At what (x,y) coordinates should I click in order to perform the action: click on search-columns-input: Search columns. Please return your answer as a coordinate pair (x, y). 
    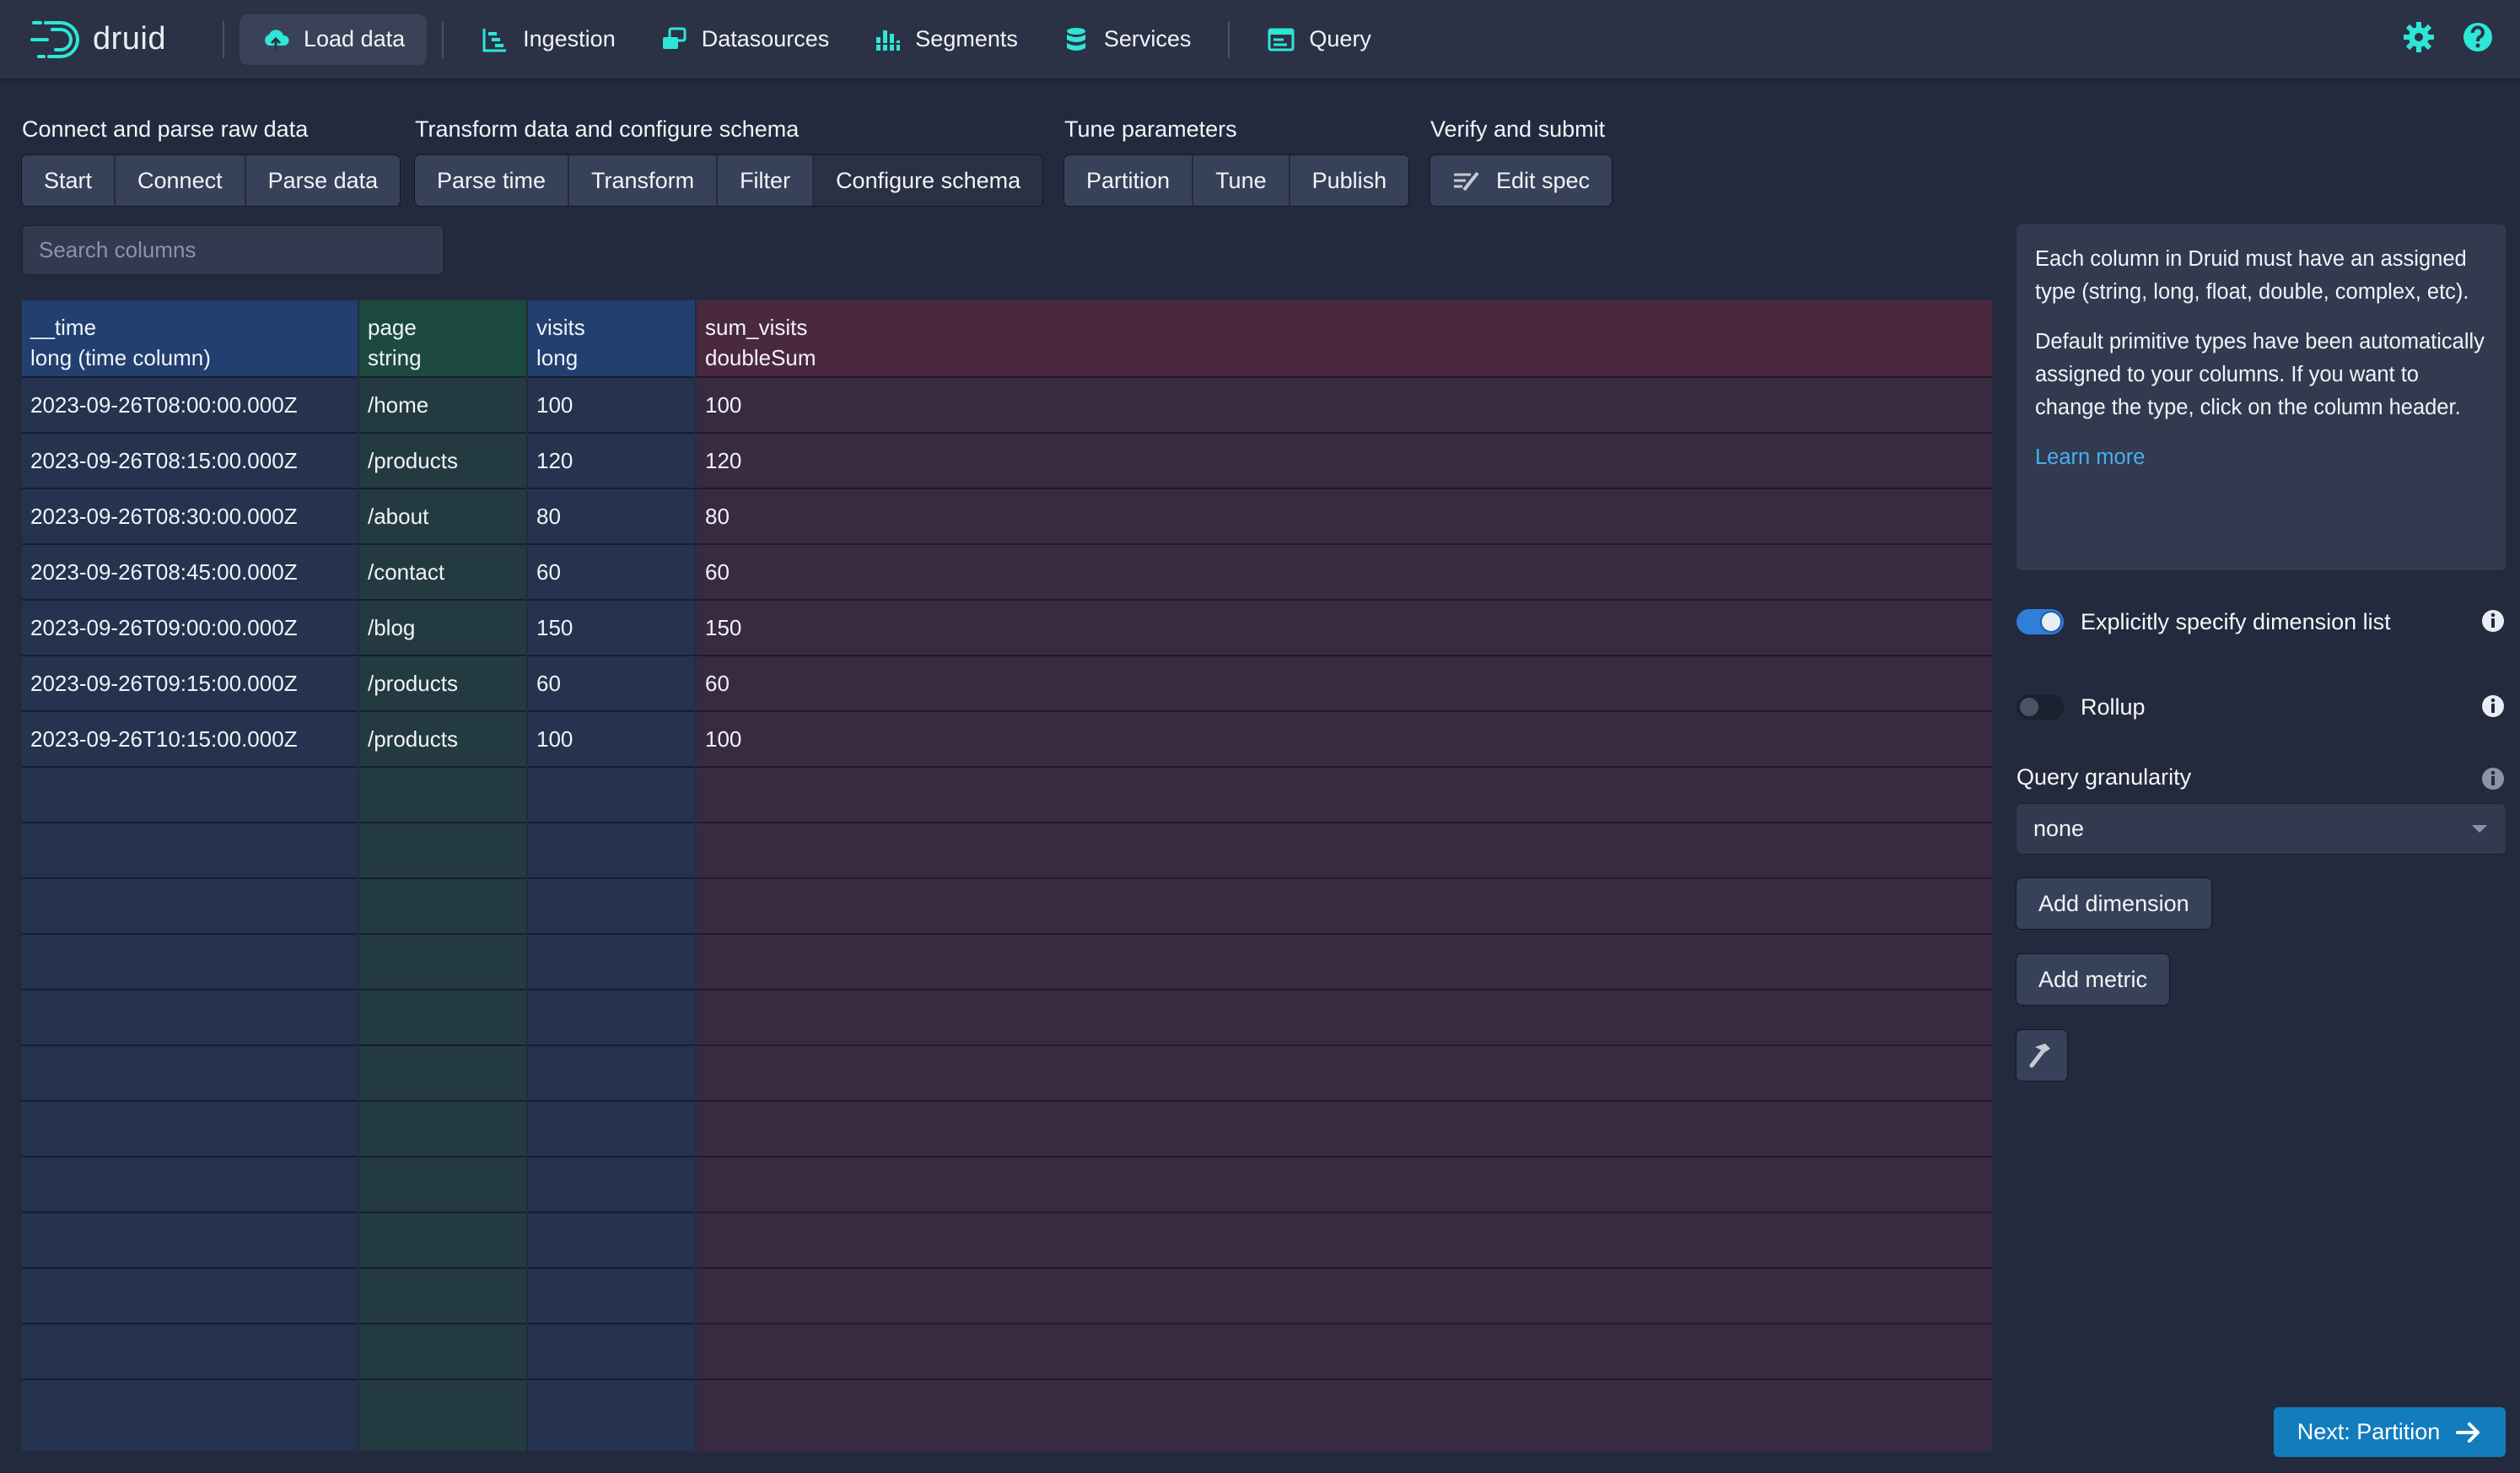
    Looking at the image, I should click on (233, 250).